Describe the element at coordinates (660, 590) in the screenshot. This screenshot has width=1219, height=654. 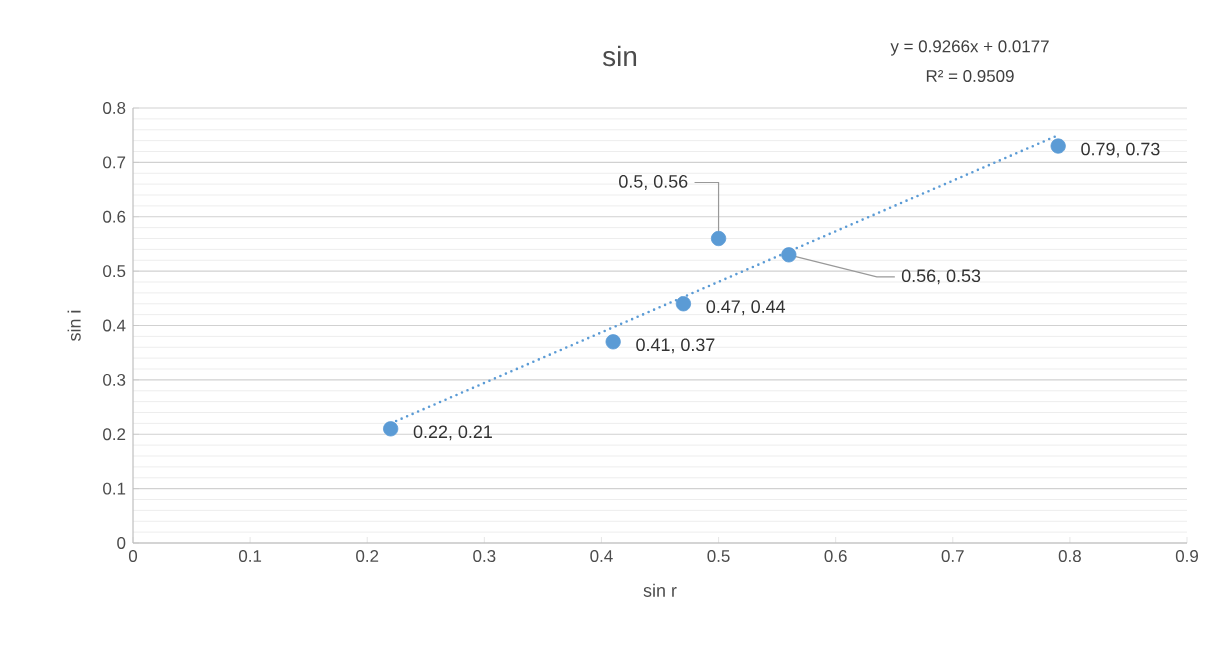
I see `x-axis-title: sin r` at that location.